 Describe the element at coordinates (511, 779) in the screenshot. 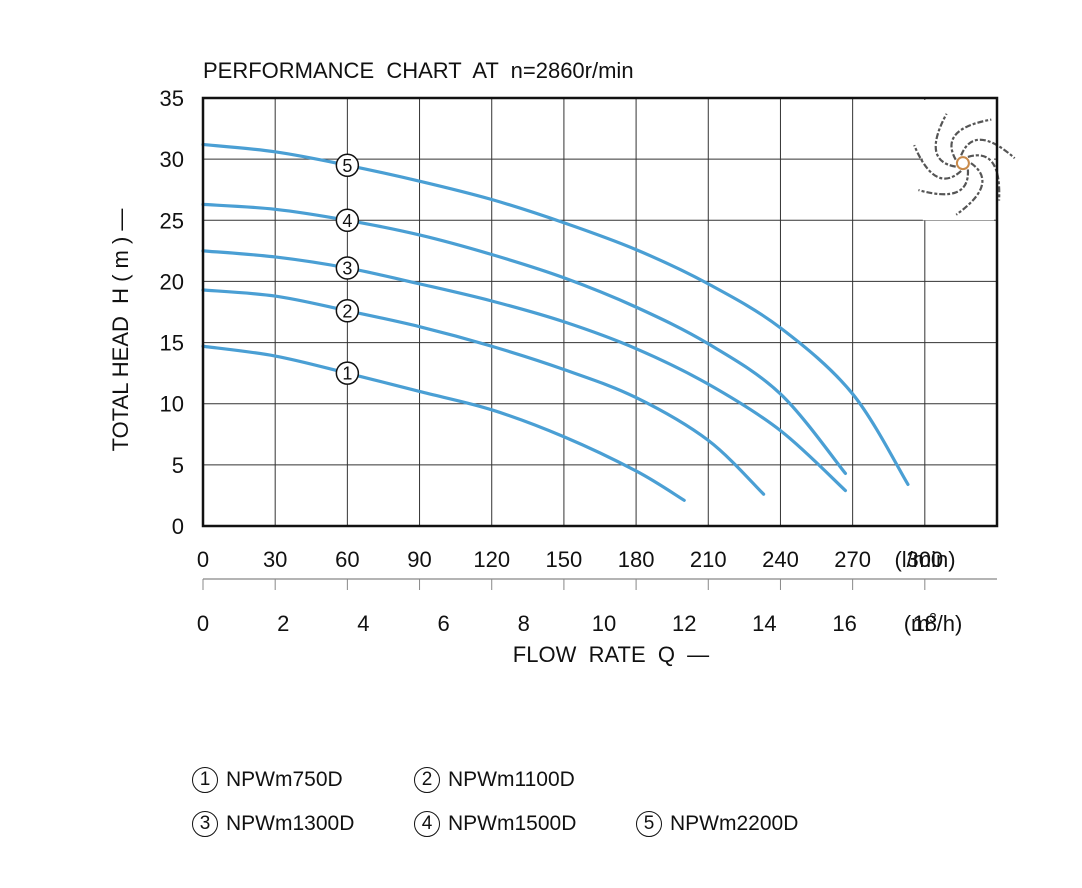

I see `legend-label: NPWm1100D` at that location.